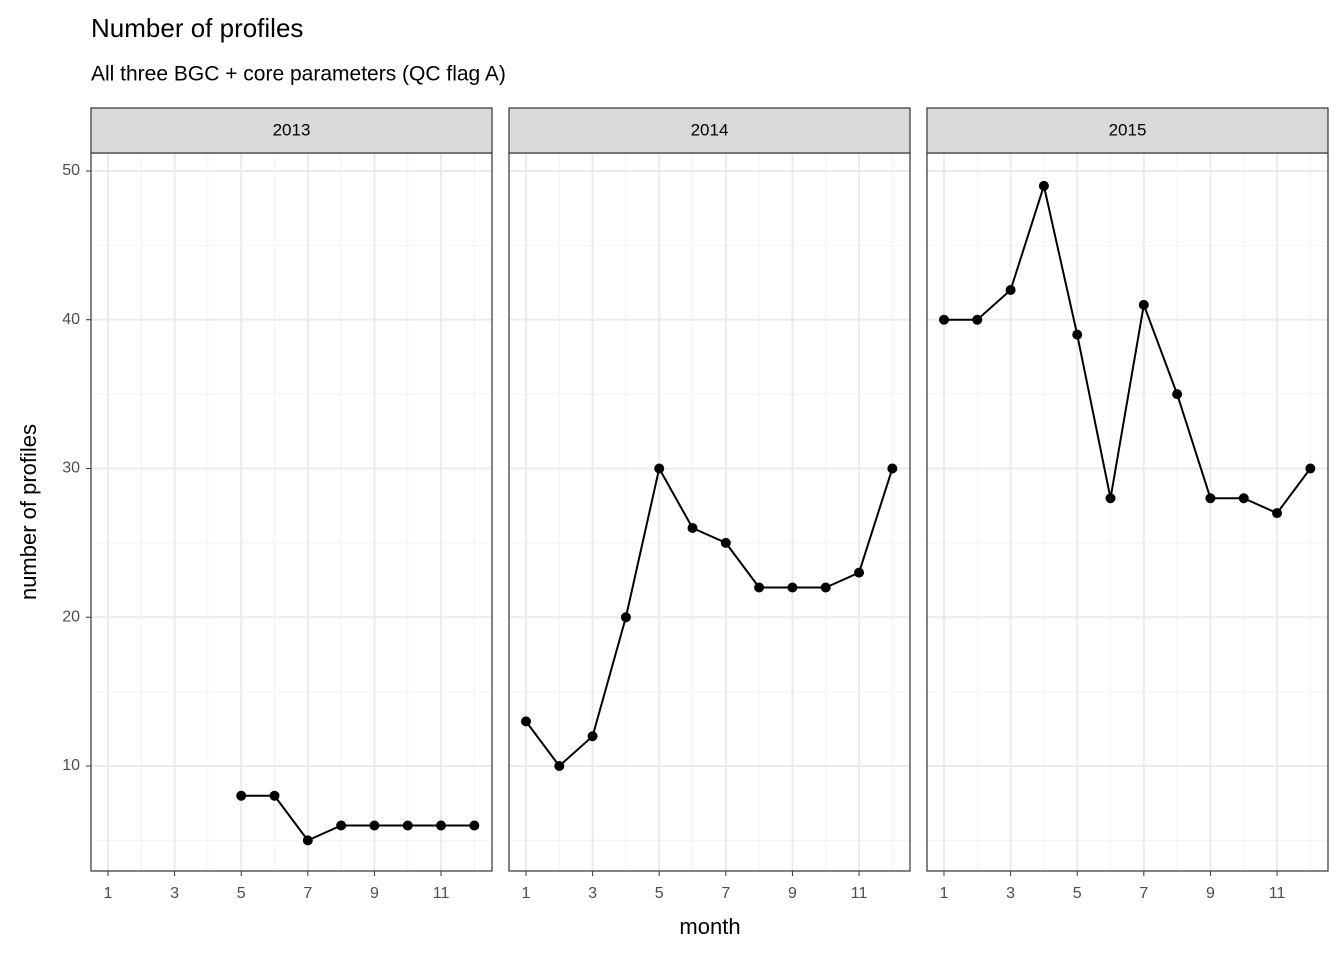  Describe the element at coordinates (28, 512) in the screenshot. I see `y-axis-label: number of profiles` at that location.